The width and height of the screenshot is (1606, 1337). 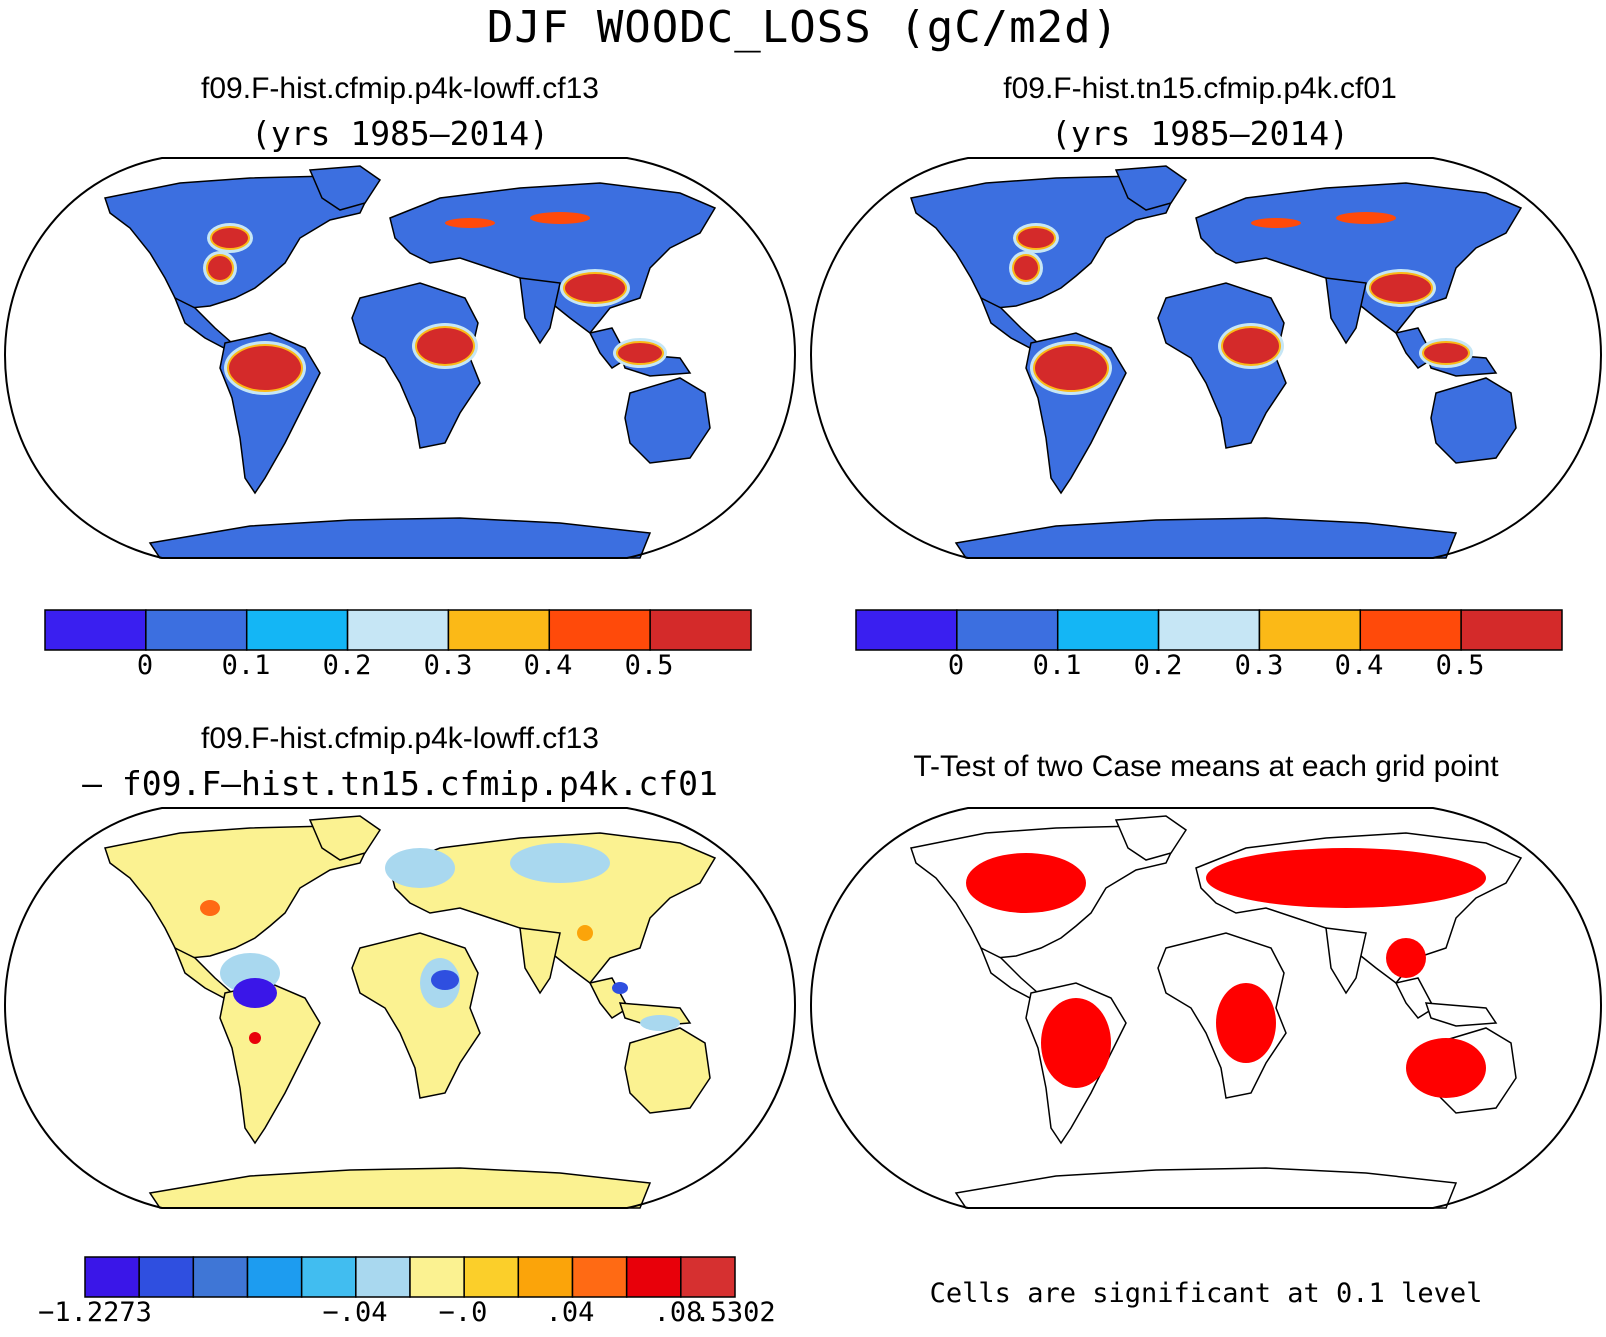 I want to click on cb-bl-tick-1: −.04, so click(x=355, y=1312).